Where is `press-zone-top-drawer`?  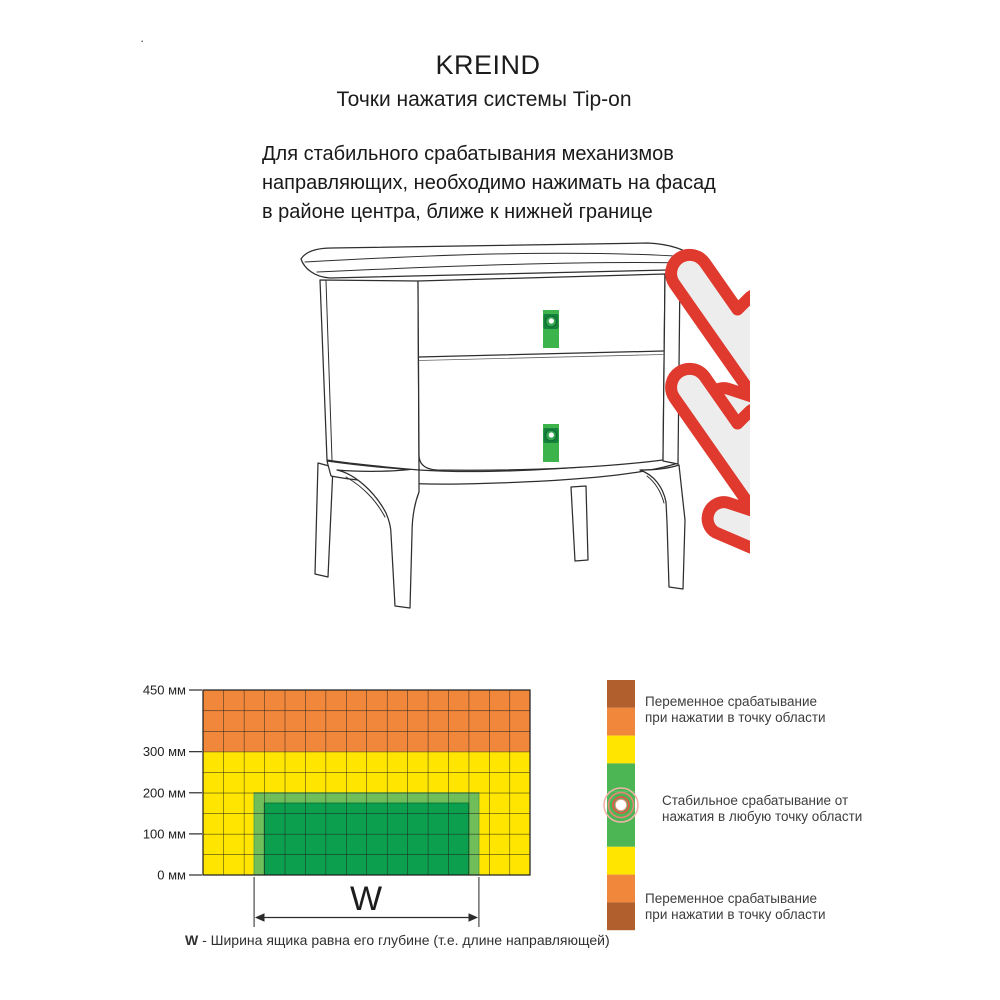
press-zone-top-drawer is located at coordinates (646, 356).